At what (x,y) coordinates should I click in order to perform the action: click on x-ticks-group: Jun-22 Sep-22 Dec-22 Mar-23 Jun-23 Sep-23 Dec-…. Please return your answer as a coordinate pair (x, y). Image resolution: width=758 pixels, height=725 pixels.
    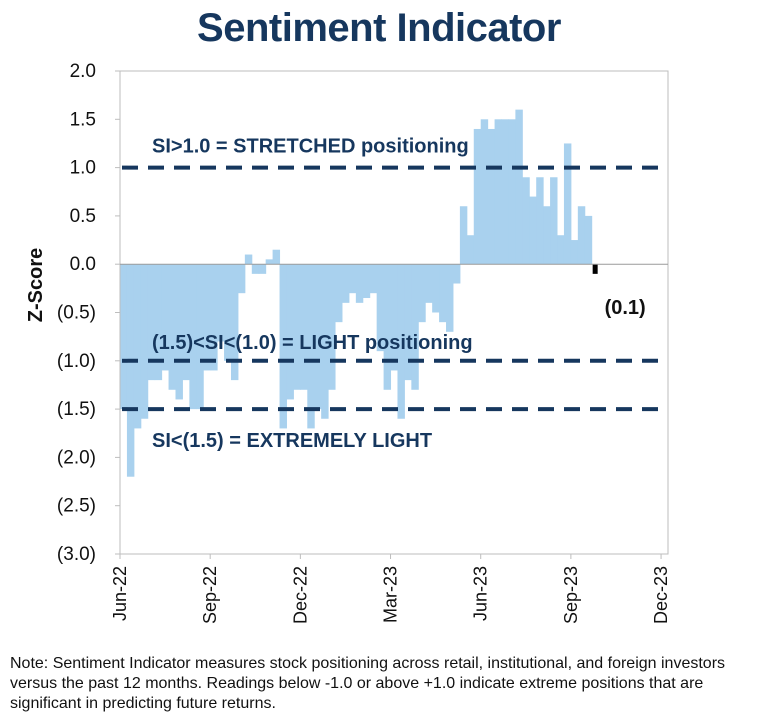
    Looking at the image, I should click on (390, 589).